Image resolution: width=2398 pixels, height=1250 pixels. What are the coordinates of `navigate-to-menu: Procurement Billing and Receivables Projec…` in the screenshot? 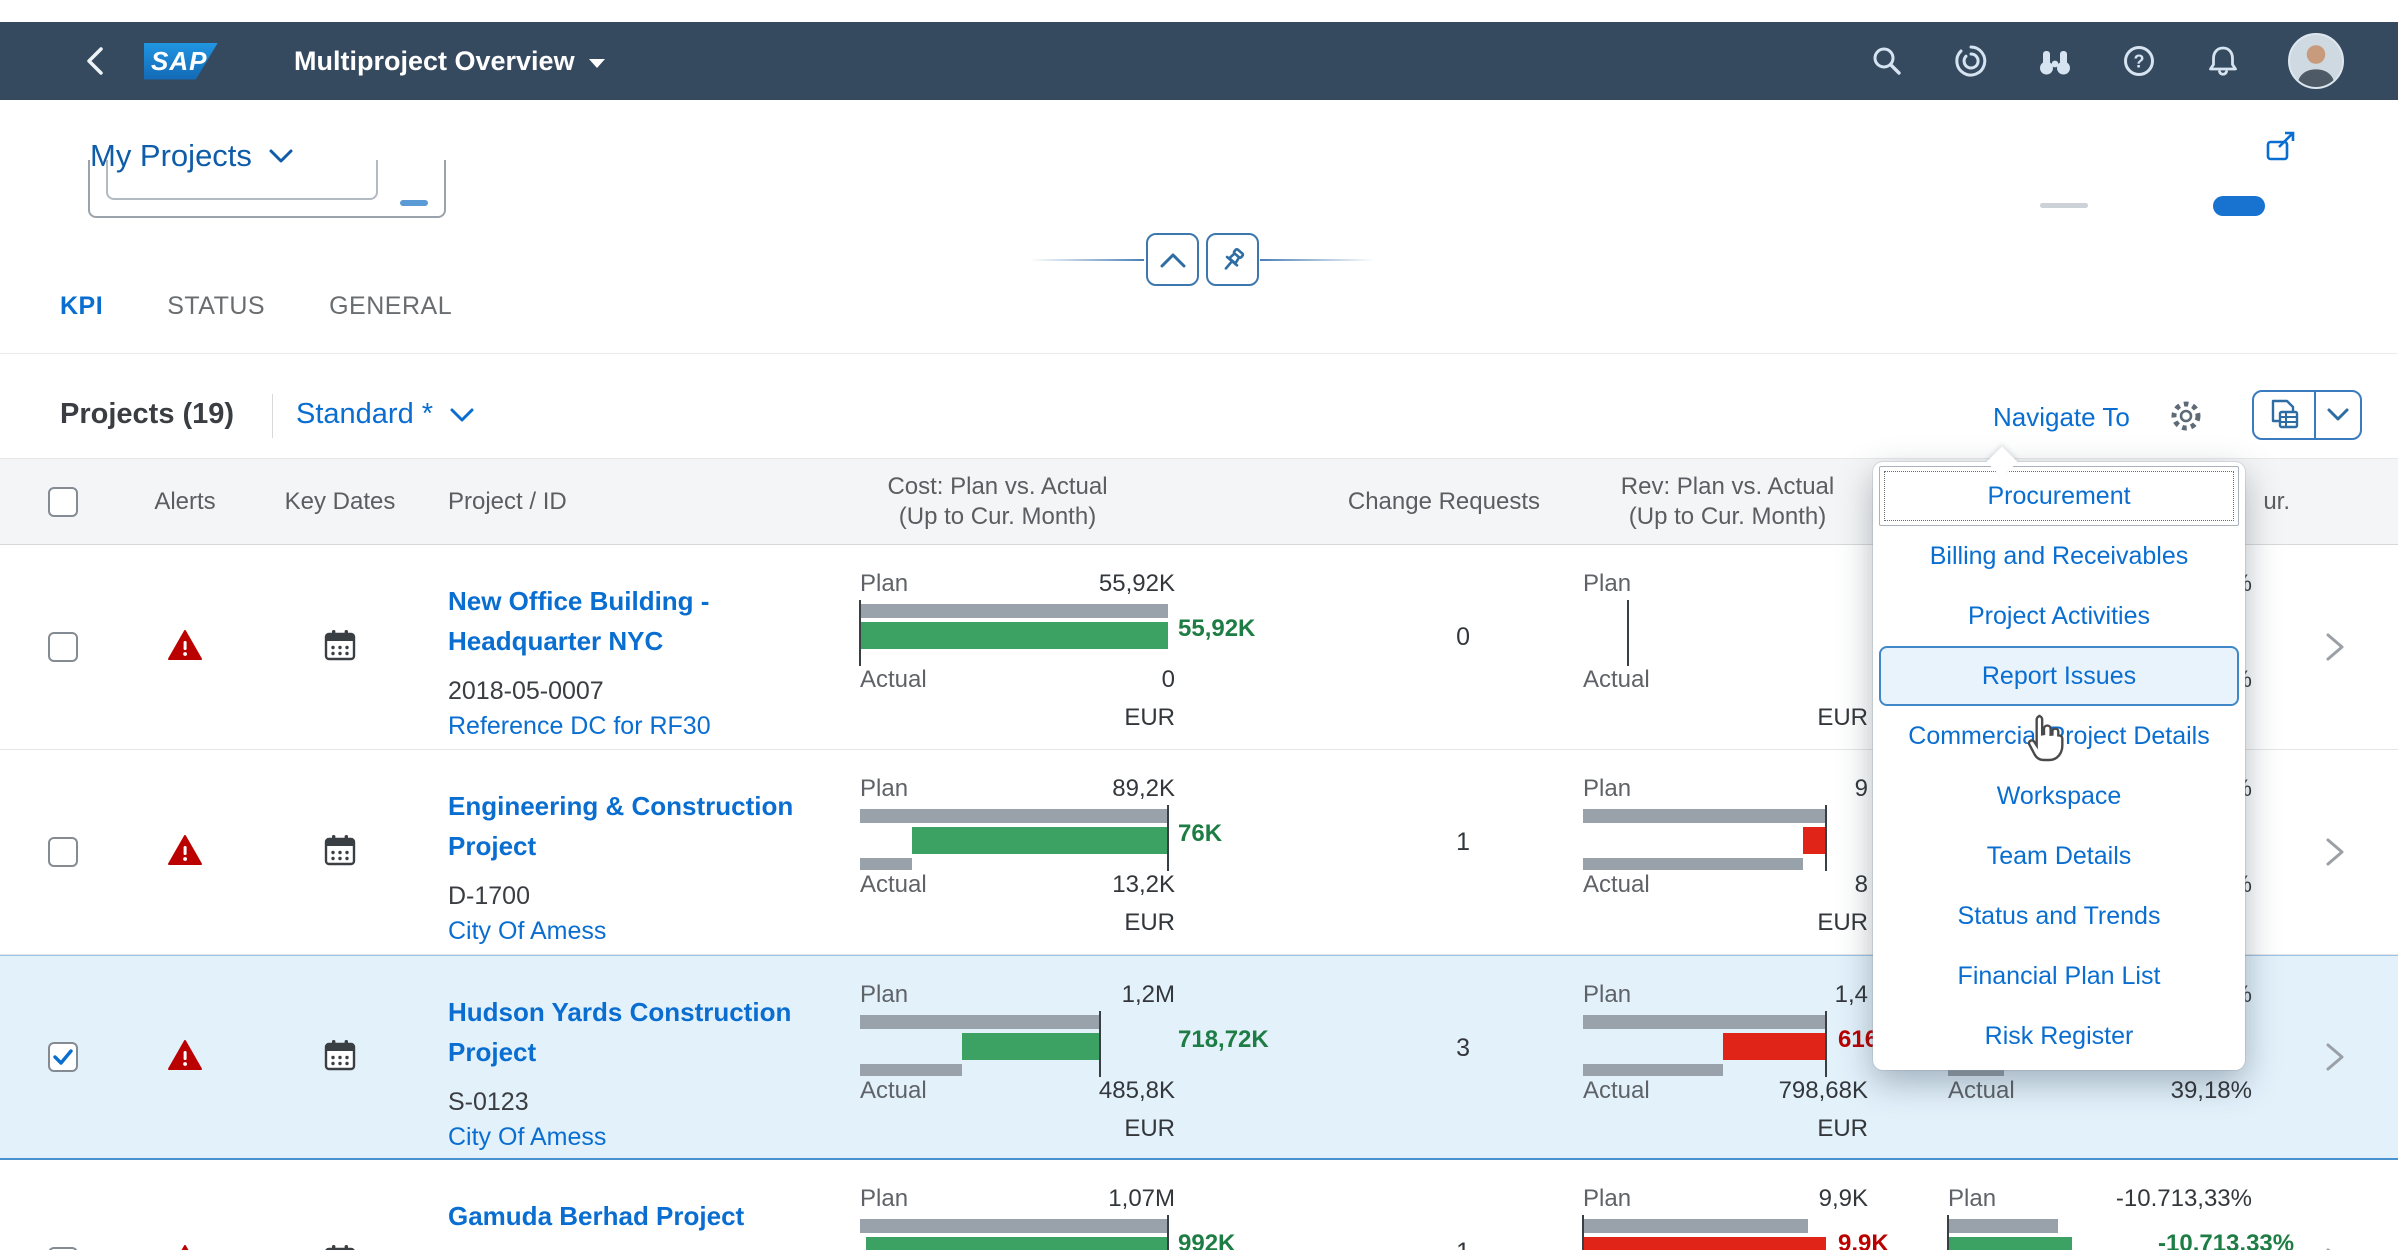 It's located at (2059, 766).